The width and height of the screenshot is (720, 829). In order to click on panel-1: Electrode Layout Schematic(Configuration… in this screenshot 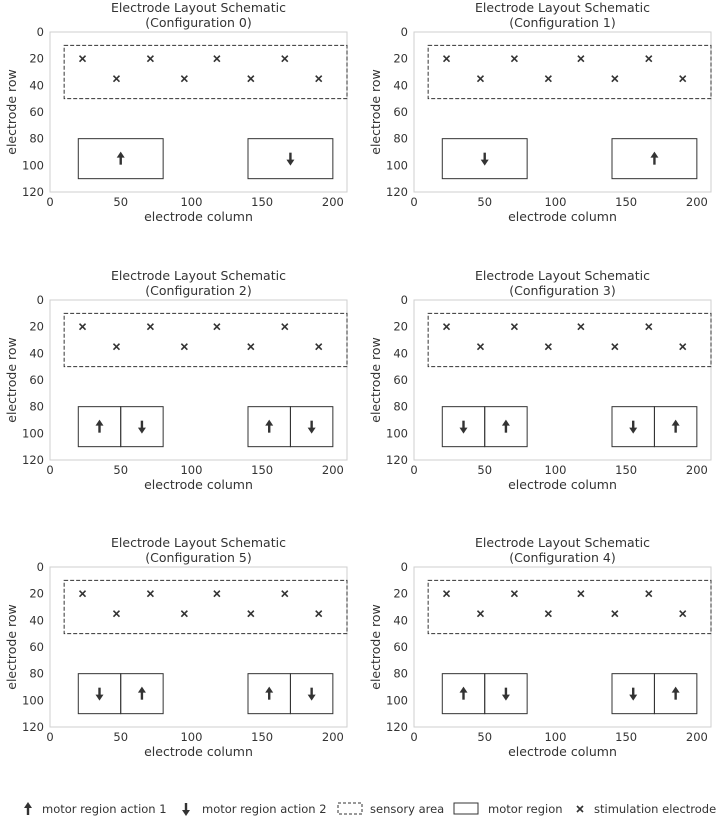, I will do `click(540, 112)`.